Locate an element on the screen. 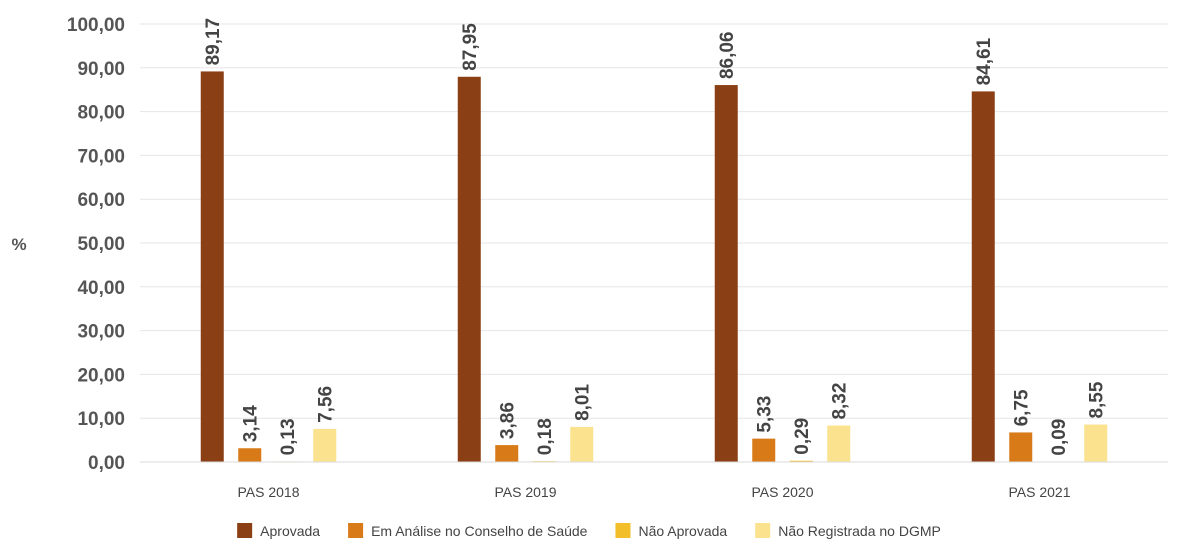 This screenshot has width=1178, height=544. legend-label: Em Análise no Conselho de Saúde is located at coordinates (479, 531).